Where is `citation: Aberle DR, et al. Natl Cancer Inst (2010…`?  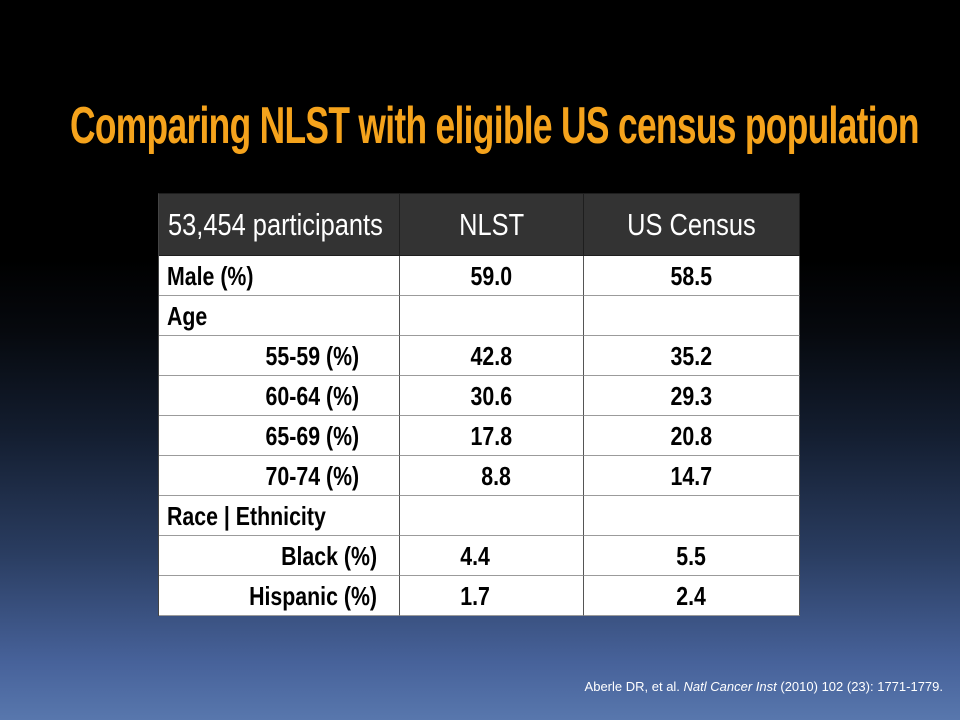
citation: Aberle DR, et al. Natl Cancer Inst (2010… is located at coordinates (764, 687).